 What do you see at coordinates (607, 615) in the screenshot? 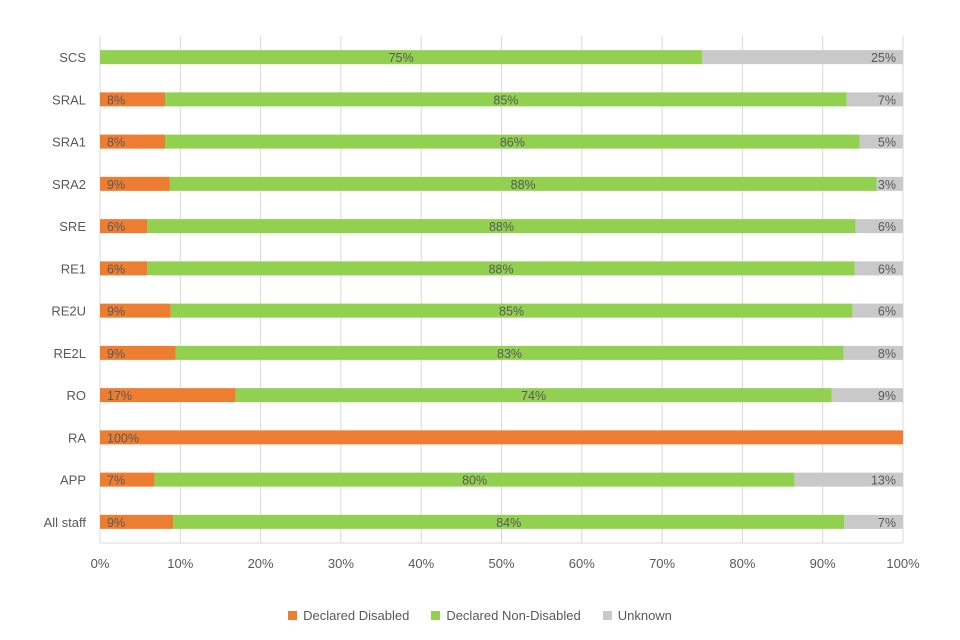
I see `legend-swatch-unknown` at bounding box center [607, 615].